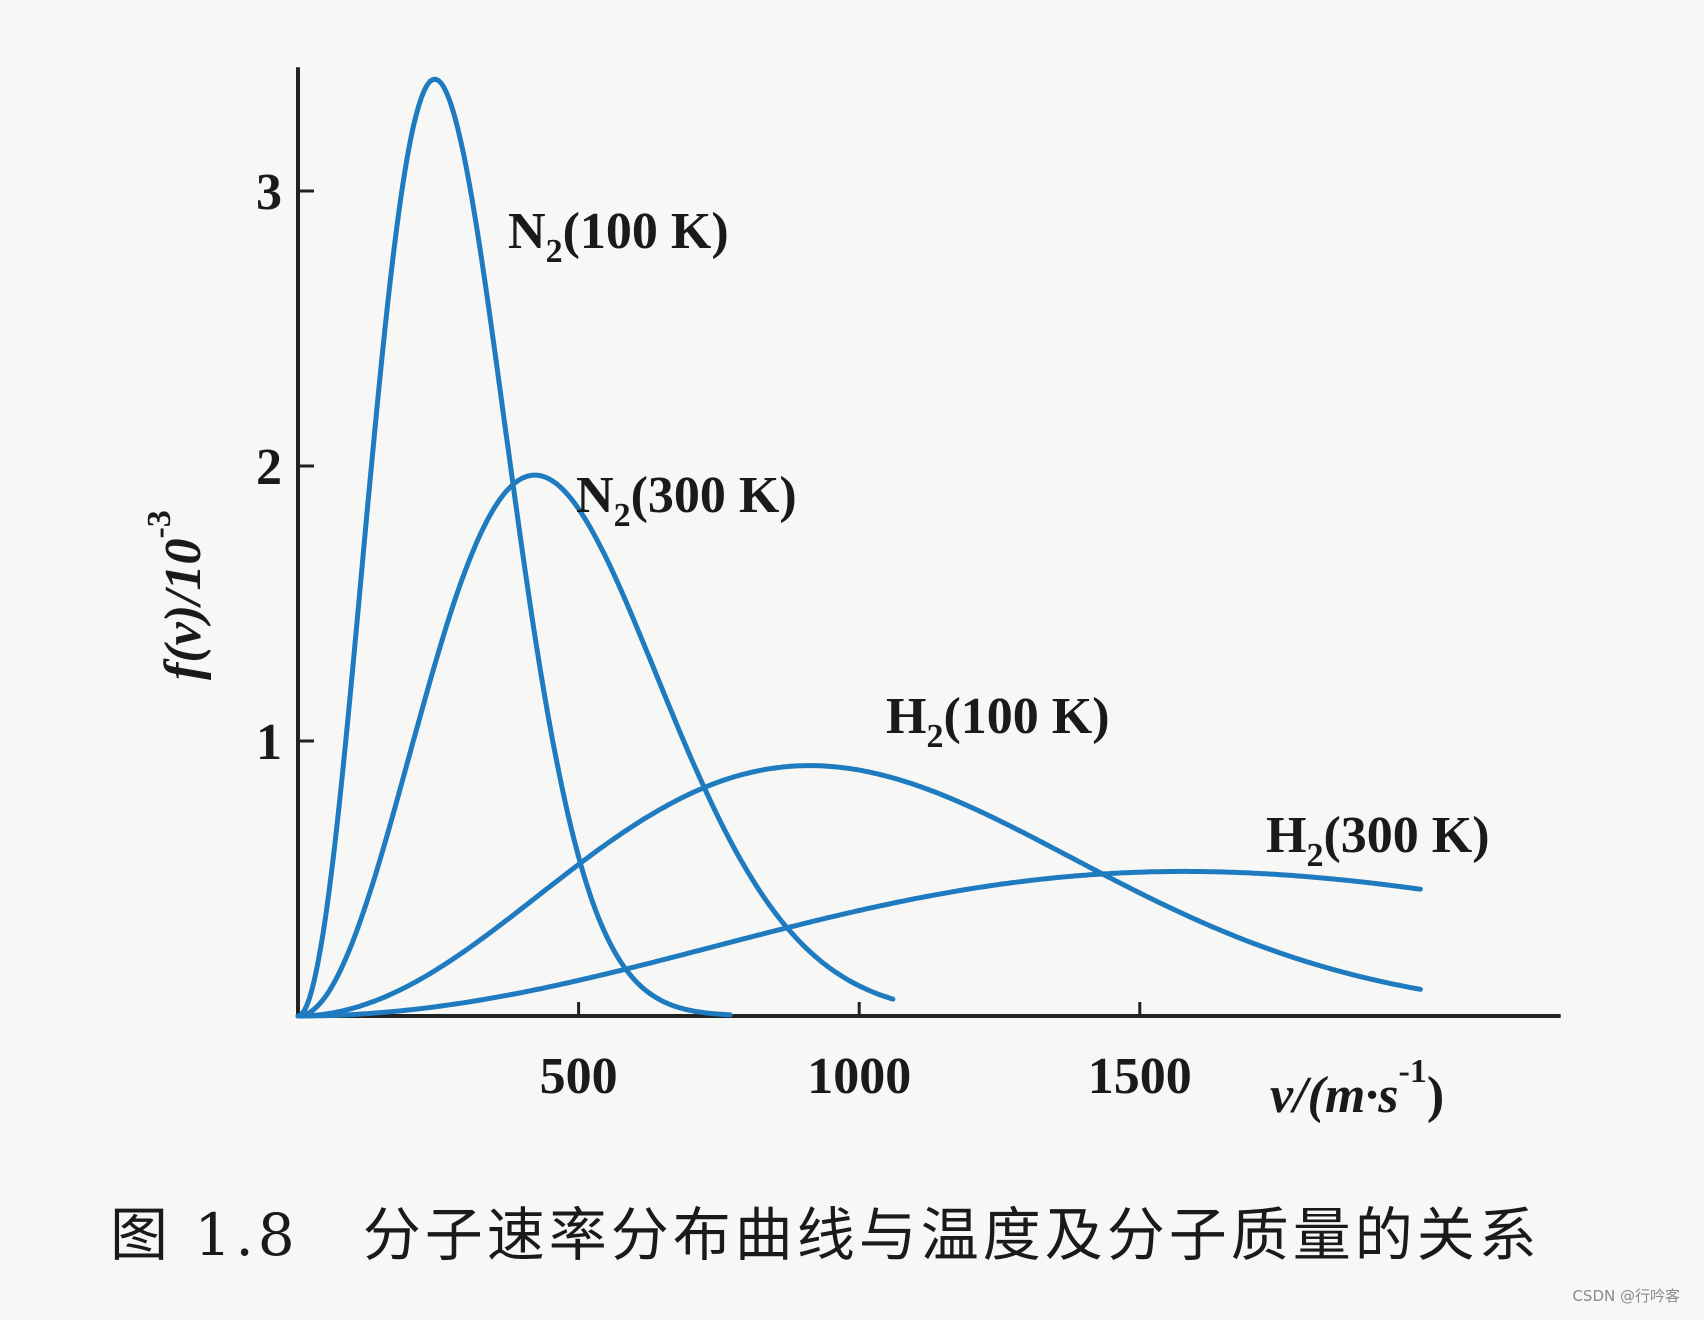 This screenshot has height=1320, width=1704. I want to click on y-axis-title-main: f(v)/10, so click(183, 609).